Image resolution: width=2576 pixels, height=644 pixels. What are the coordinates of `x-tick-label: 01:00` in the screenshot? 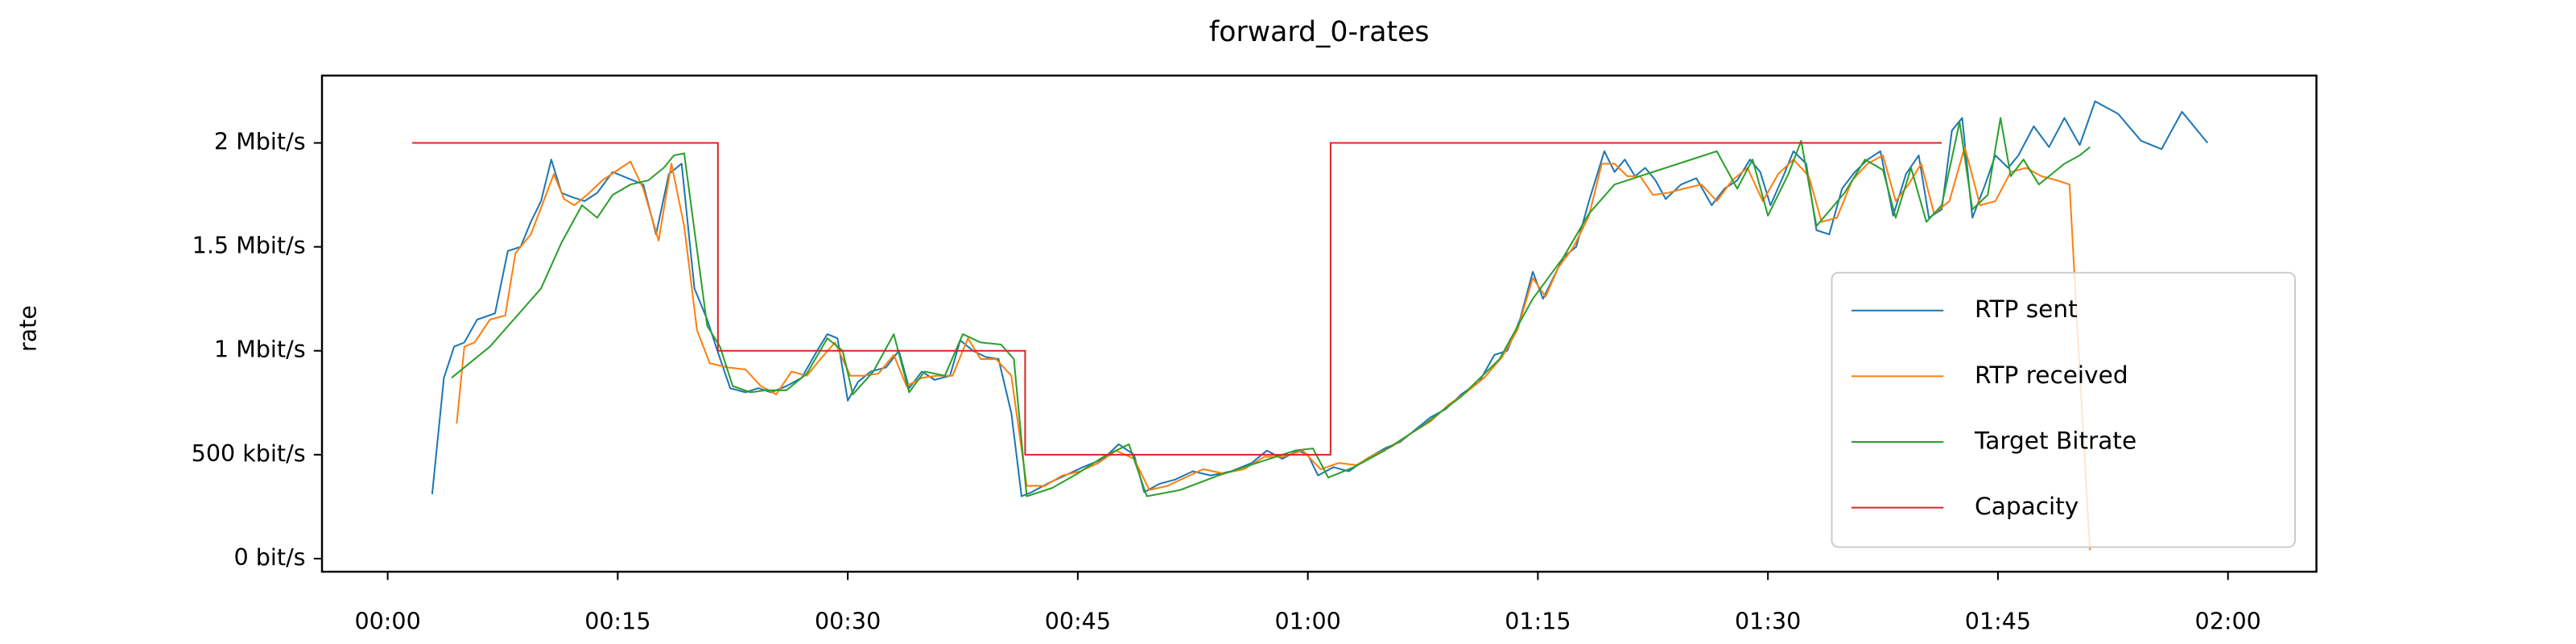 It's located at (1307, 620).